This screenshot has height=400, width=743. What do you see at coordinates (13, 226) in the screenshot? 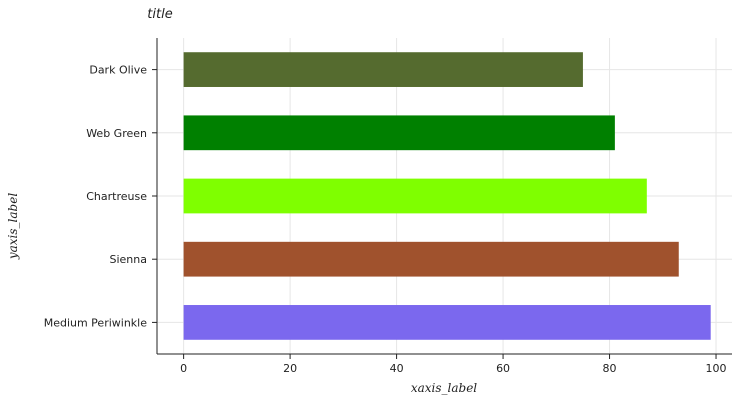
I see `y-axis-label: yaxis_label` at bounding box center [13, 226].